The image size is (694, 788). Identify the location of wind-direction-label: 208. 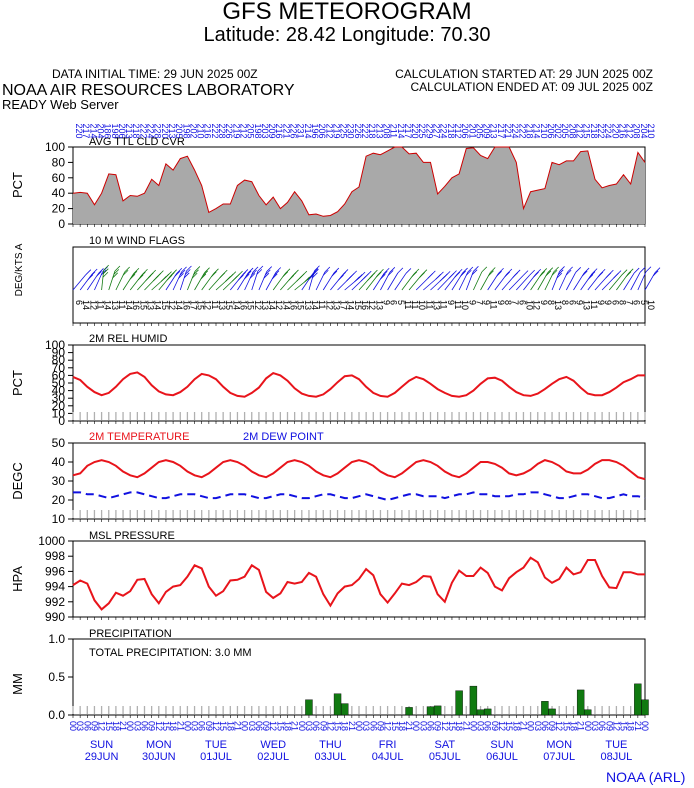
(572, 130).